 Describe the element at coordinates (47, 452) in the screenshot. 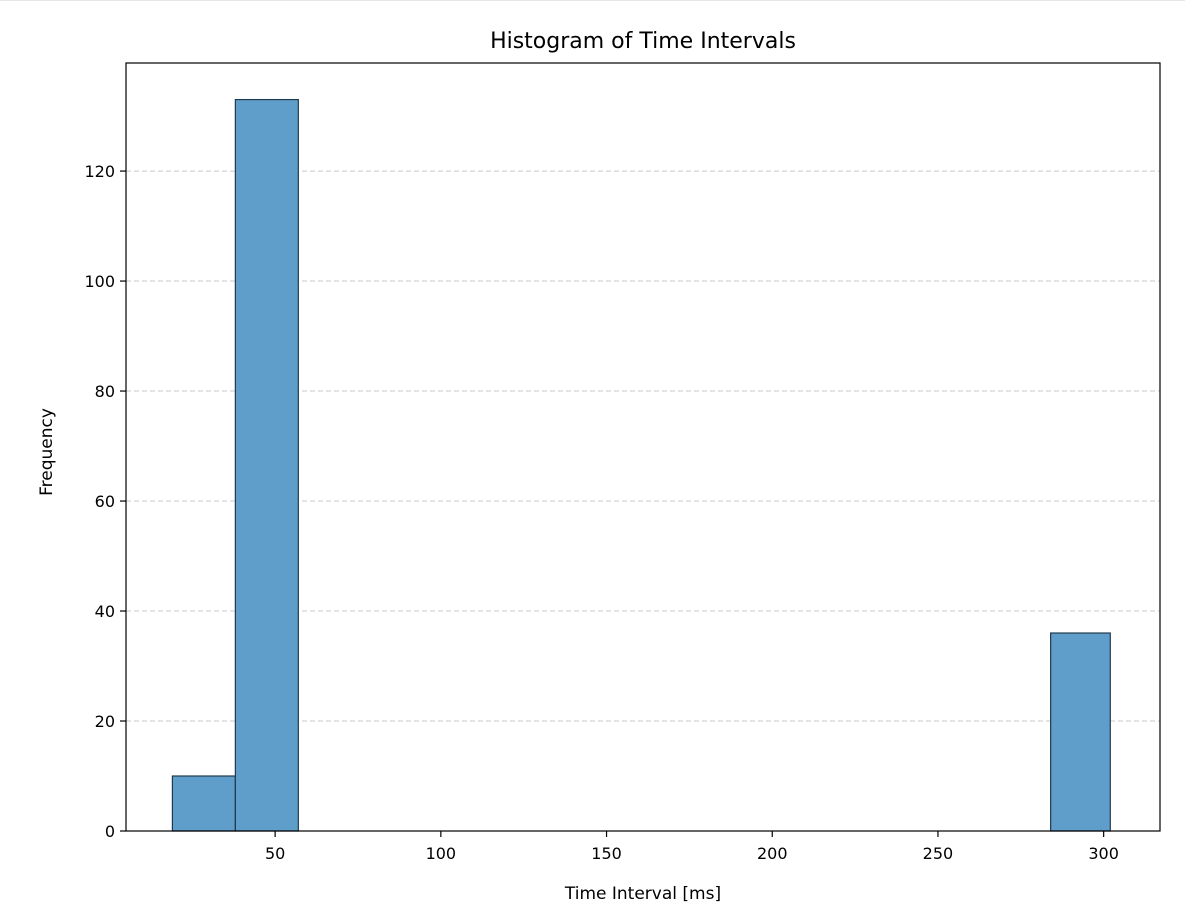

I see `y-axis-label: Frequency` at that location.